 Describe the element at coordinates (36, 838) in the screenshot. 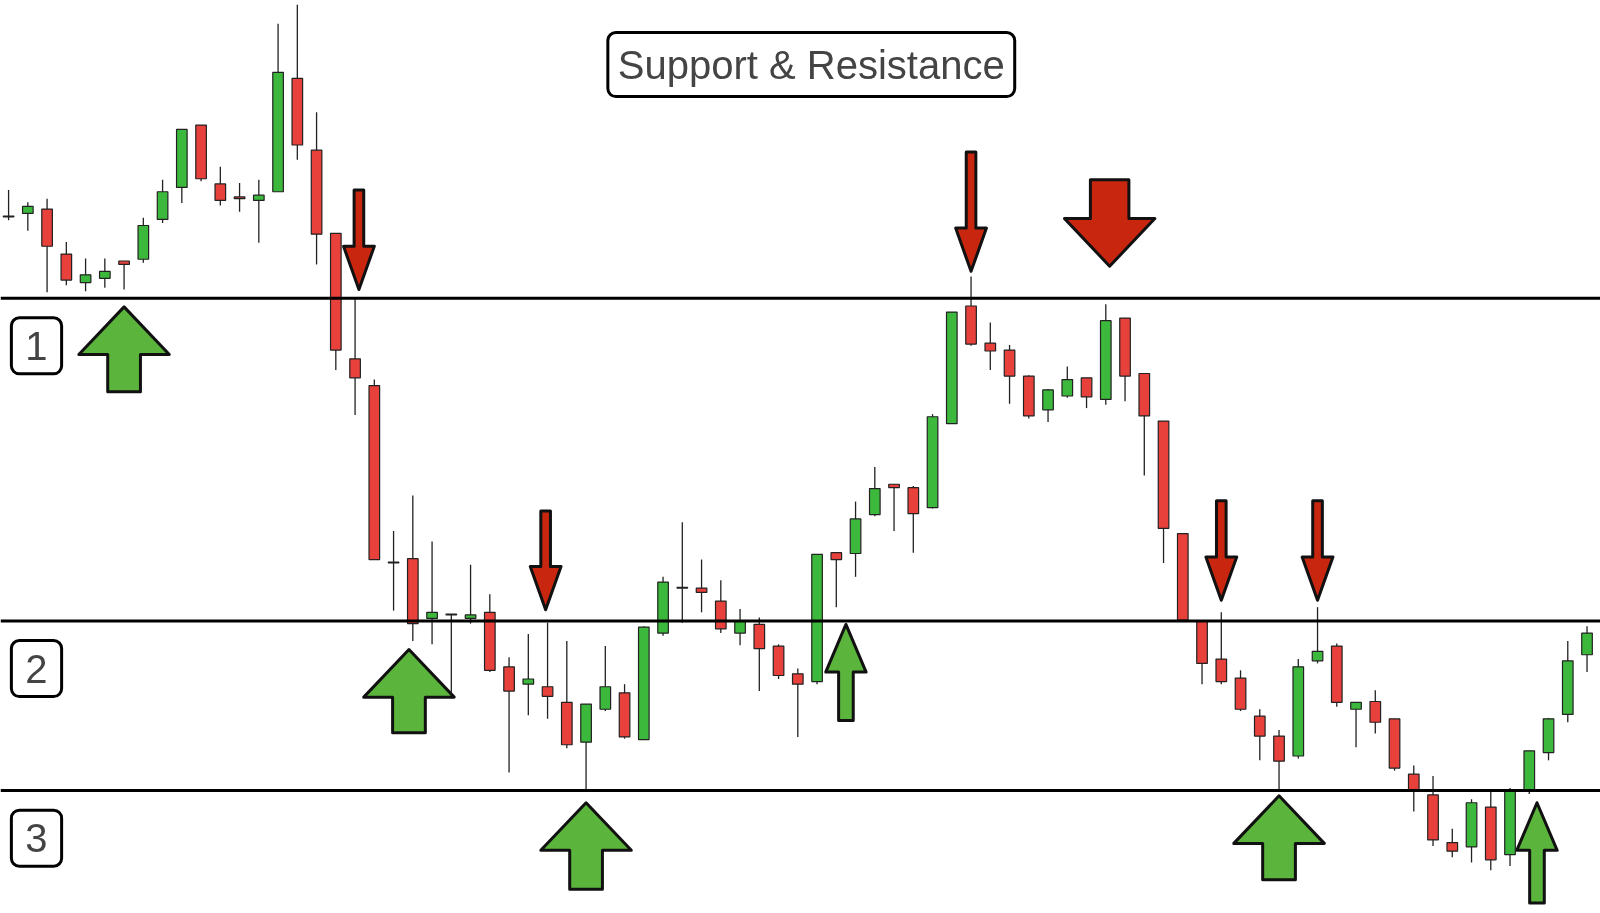

I see `annotation: 3` at that location.